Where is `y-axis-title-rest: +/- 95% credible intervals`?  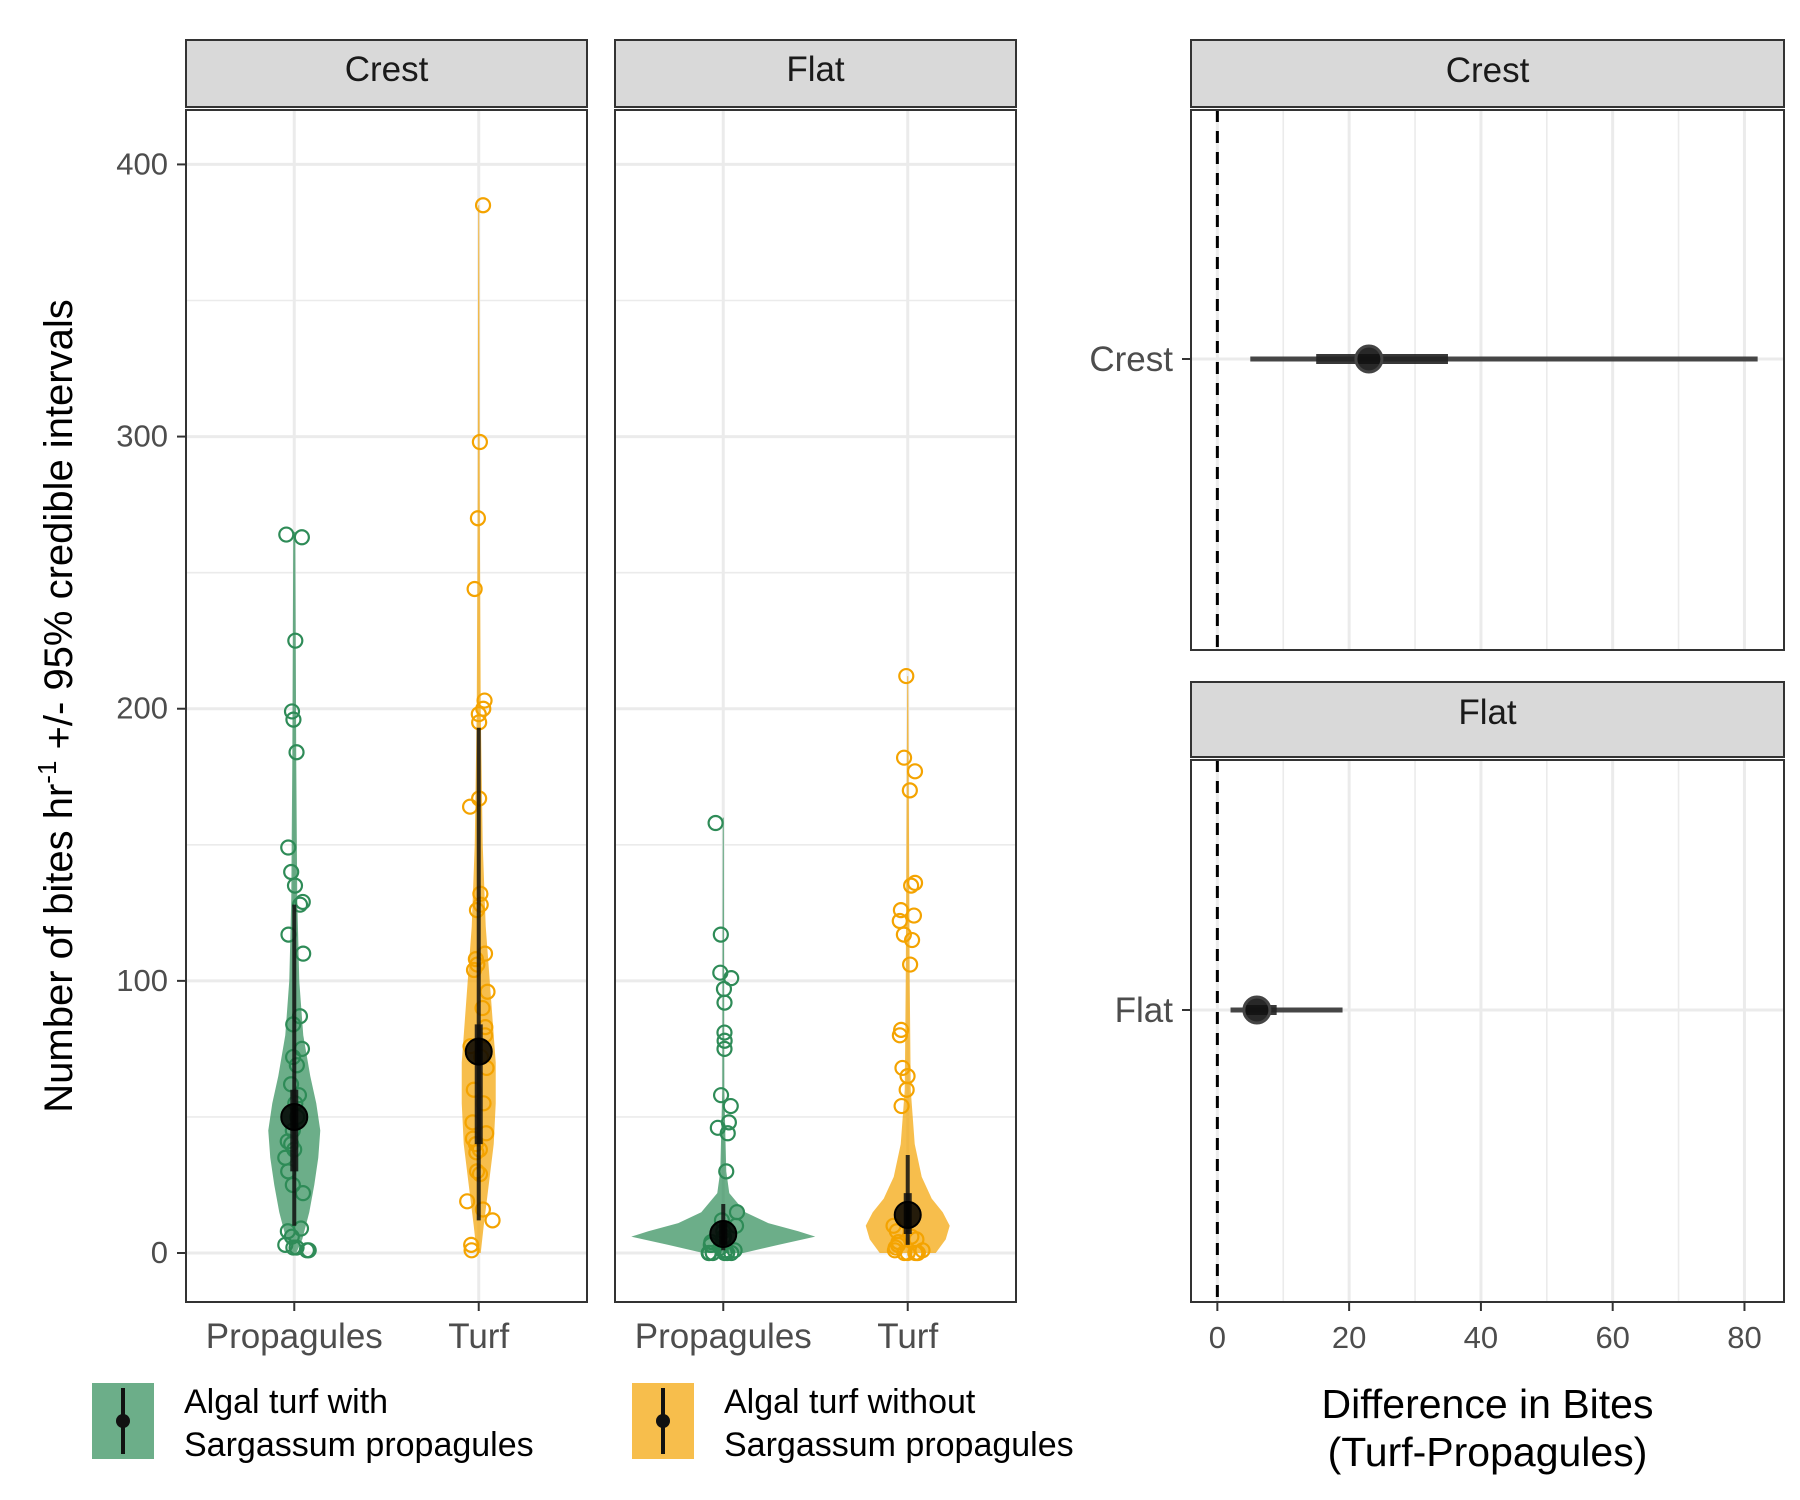
y-axis-title-rest: +/- 95% credible intervals is located at coordinates (59, 529).